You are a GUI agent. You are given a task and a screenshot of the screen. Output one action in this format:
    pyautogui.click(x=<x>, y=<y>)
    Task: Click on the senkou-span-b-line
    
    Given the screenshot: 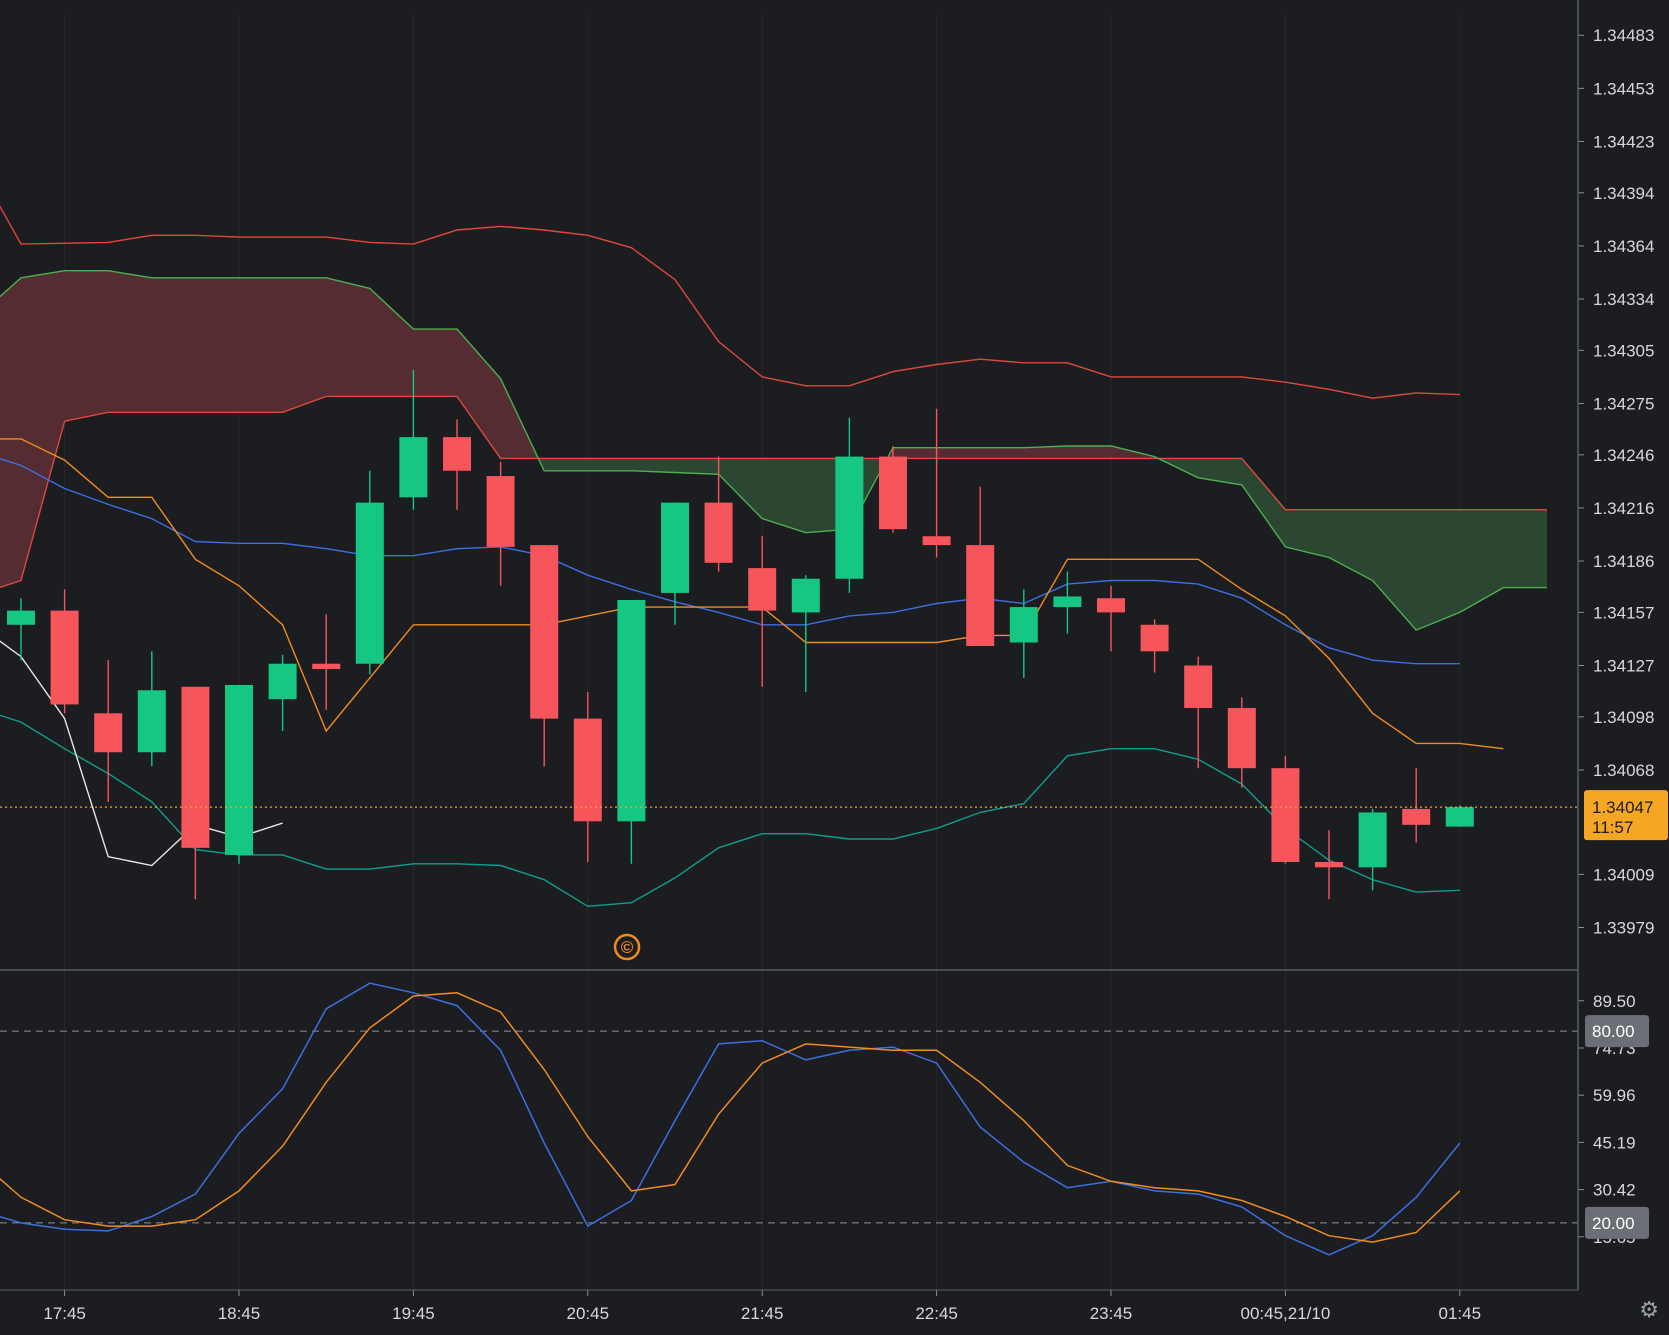 What is the action you would take?
    pyautogui.click(x=773, y=492)
    